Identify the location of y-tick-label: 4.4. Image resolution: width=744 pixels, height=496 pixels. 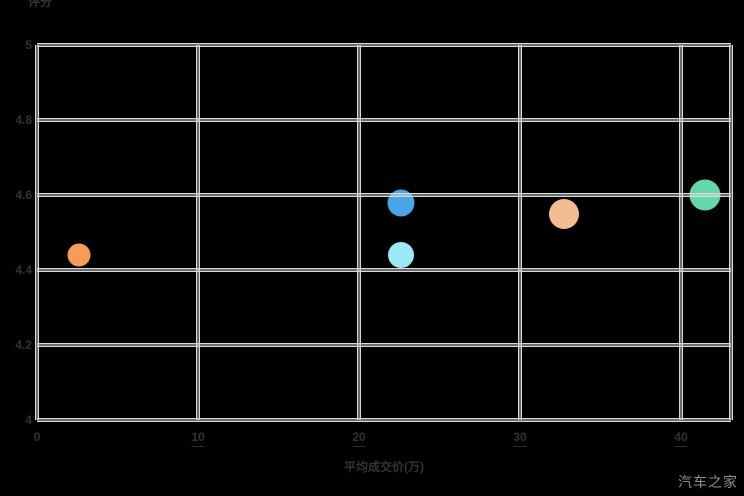
(23, 270).